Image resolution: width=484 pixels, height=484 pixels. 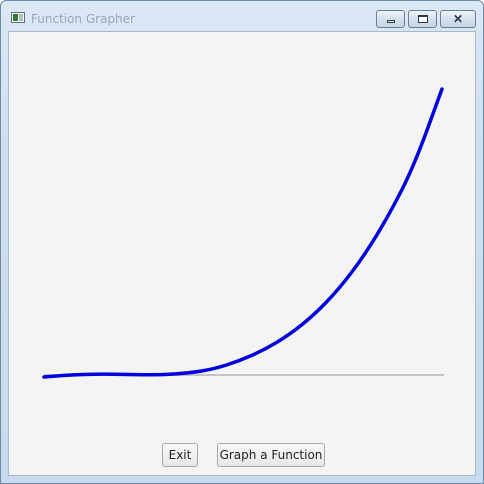 I want to click on title-bar: Function Grapher ✕, so click(x=242, y=16).